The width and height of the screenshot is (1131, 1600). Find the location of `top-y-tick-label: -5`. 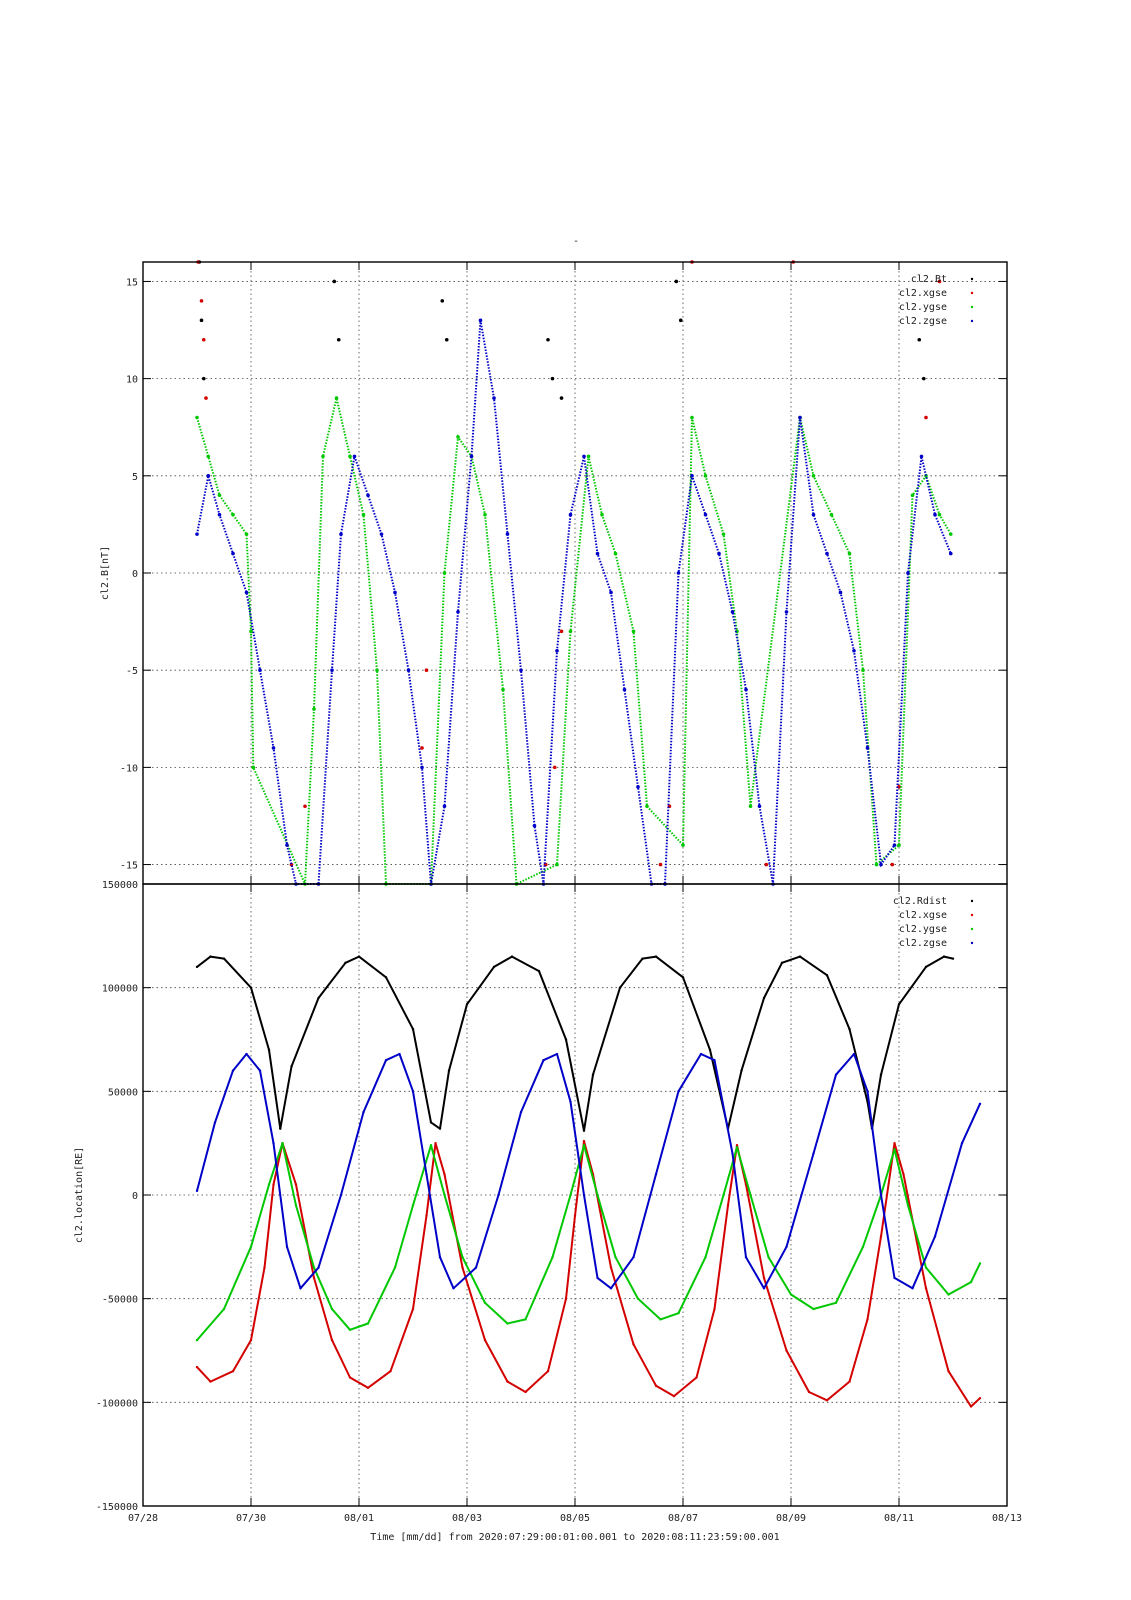

top-y-tick-label: -5 is located at coordinates (132, 671).